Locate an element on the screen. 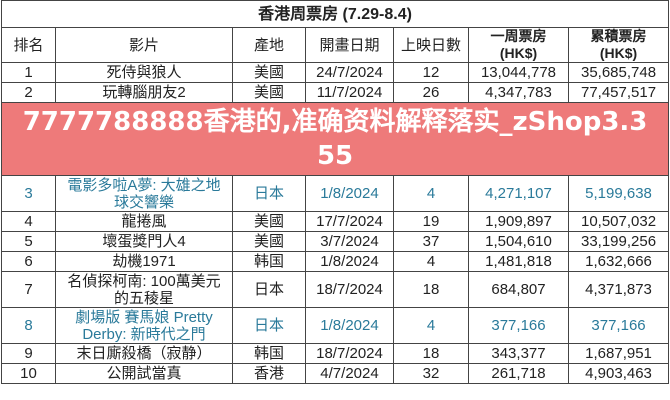 This screenshot has height=400, width=670. cell-week: 4,271,107 is located at coordinates (518, 193).